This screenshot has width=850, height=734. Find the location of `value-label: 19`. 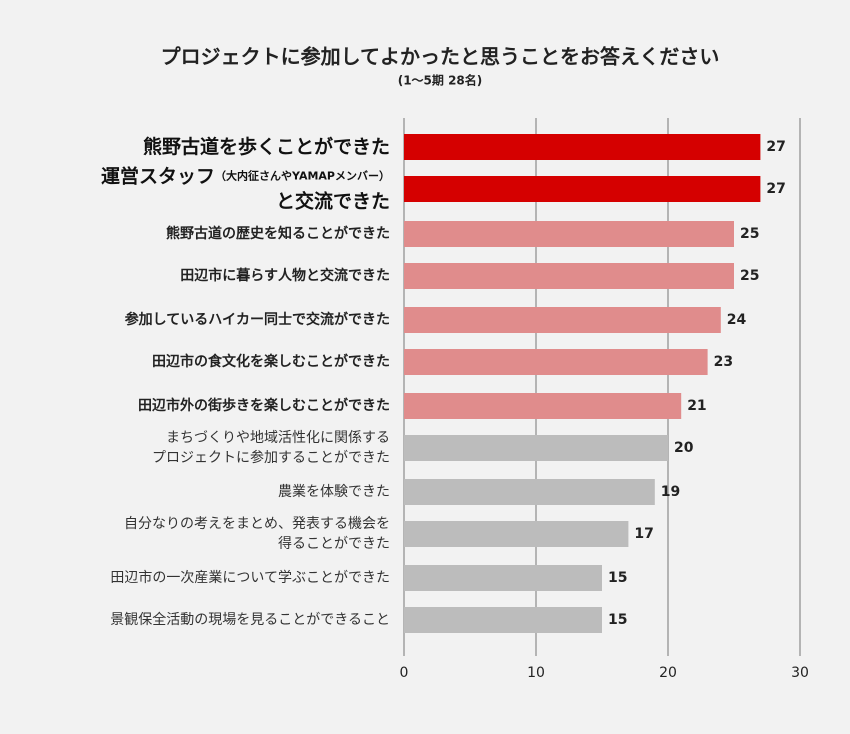

value-label: 19 is located at coordinates (670, 492).